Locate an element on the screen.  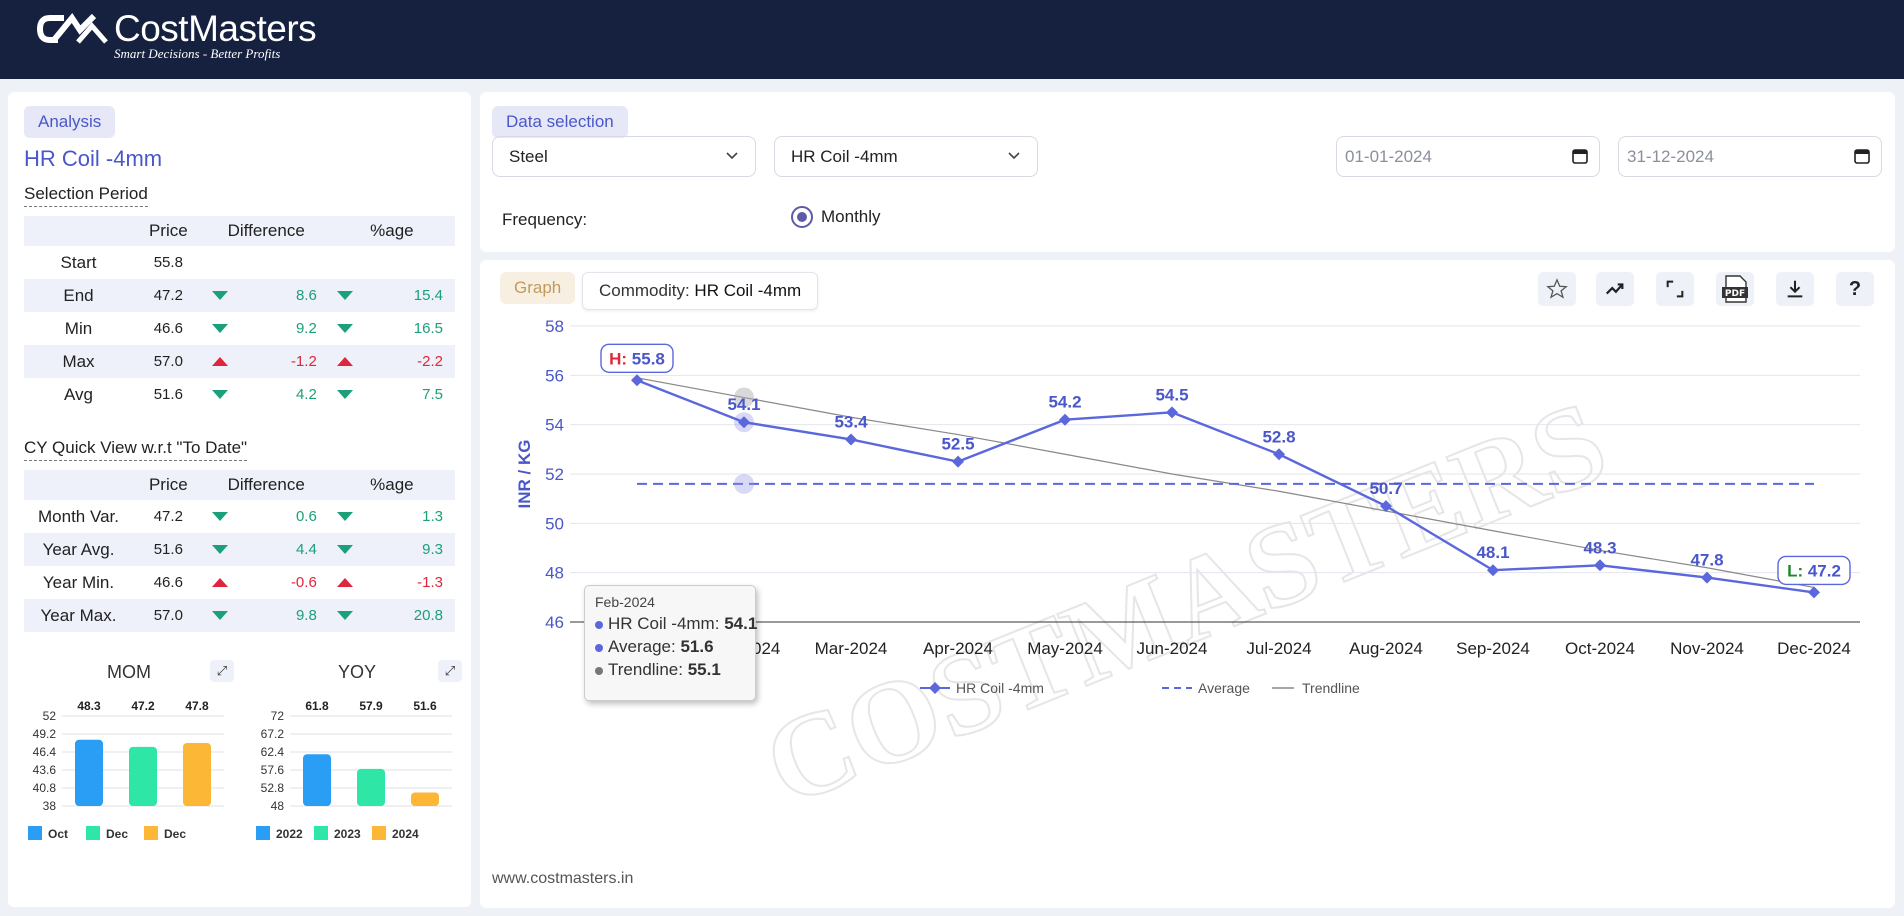
svg-text: L: 47.2 is located at coordinates (1814, 570).